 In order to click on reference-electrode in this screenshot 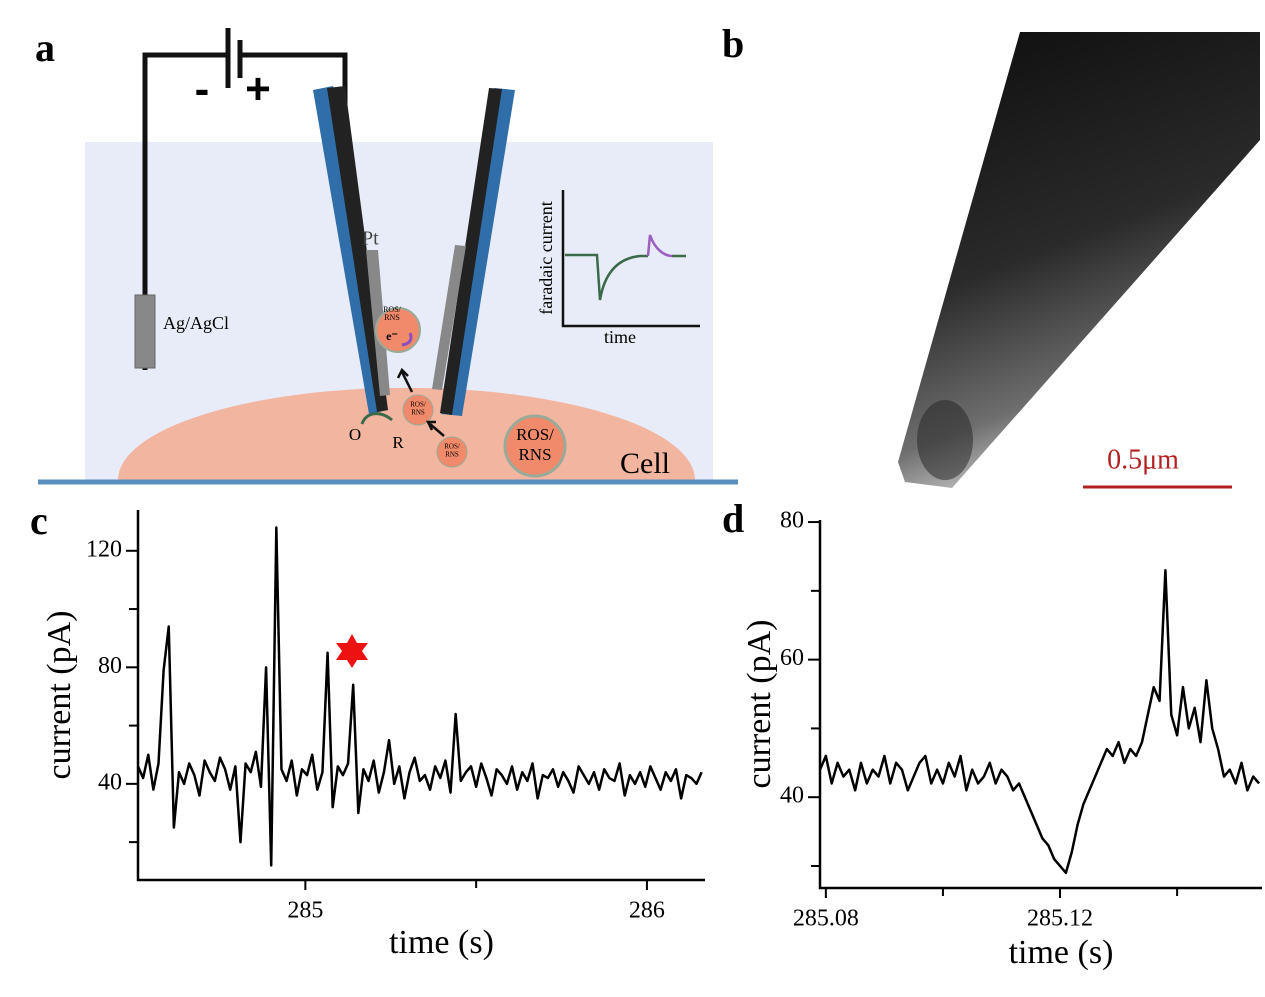, I will do `click(145, 331)`.